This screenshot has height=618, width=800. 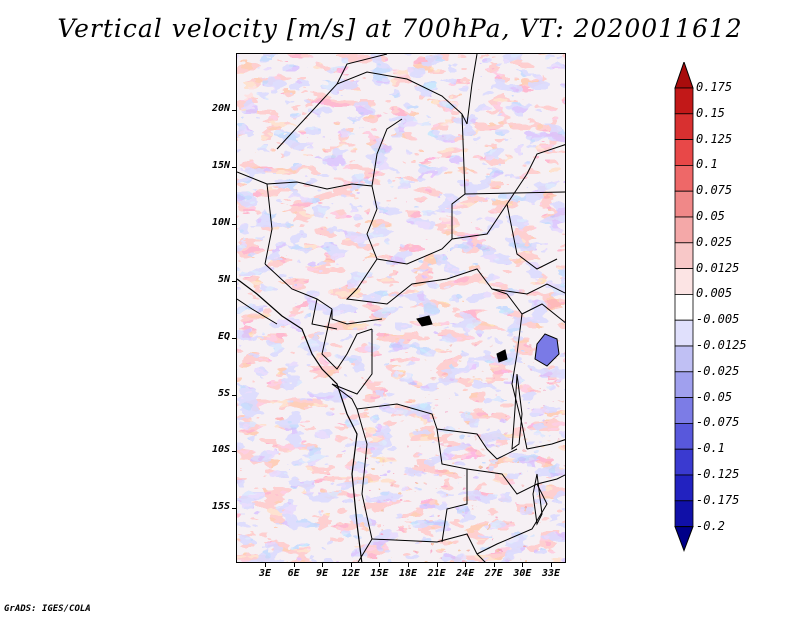 What do you see at coordinates (265, 573) in the screenshot?
I see `lon-tick-label: 3E` at bounding box center [265, 573].